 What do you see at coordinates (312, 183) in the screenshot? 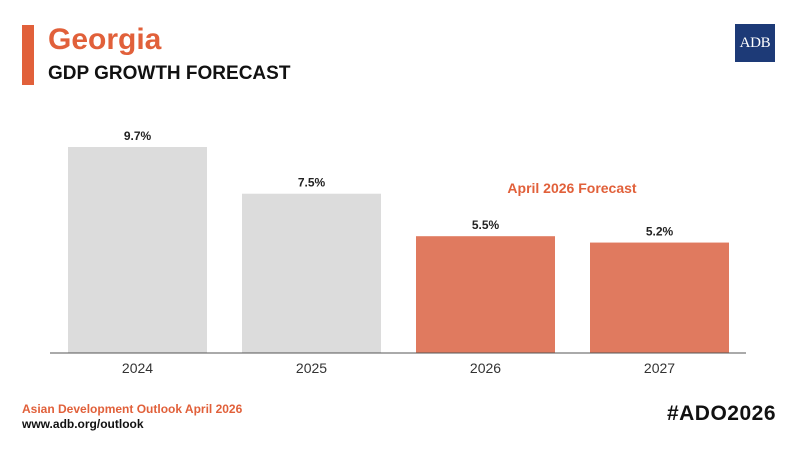
I see `value-label-2025: 7.5%` at bounding box center [312, 183].